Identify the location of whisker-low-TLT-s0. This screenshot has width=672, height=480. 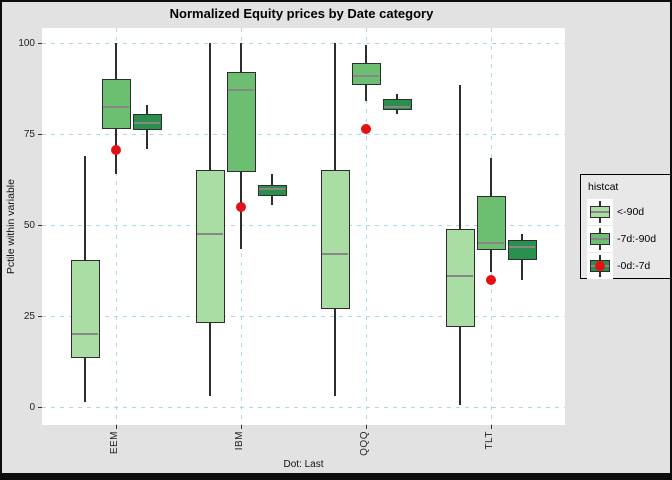
(460, 366).